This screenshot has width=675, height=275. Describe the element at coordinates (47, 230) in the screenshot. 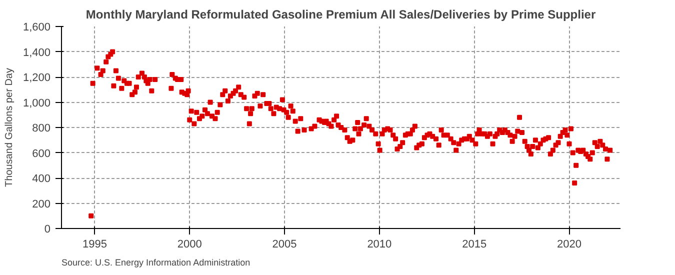

I see `y-tick-label: 0` at that location.